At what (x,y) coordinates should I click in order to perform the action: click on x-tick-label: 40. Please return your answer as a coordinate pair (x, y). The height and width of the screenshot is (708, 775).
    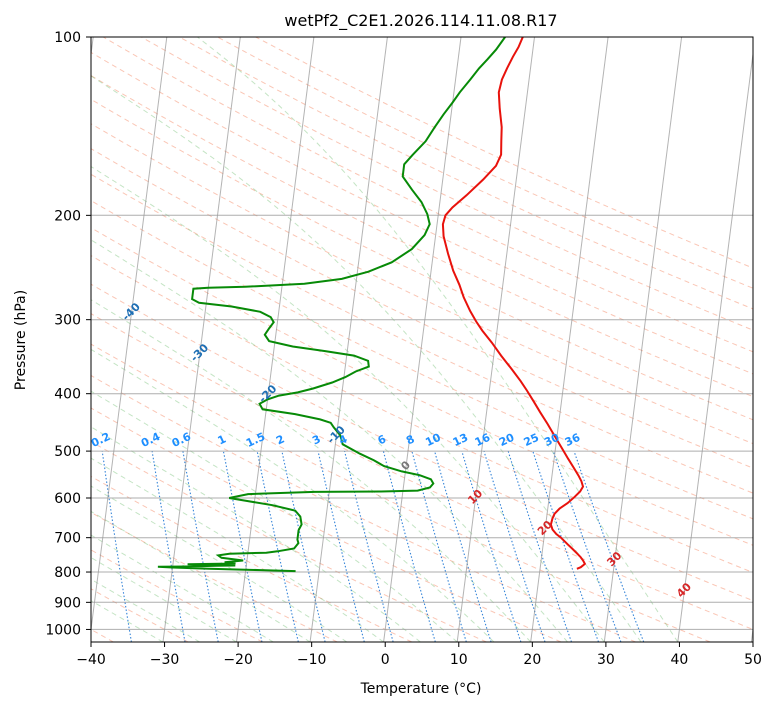
    Looking at the image, I should click on (680, 660).